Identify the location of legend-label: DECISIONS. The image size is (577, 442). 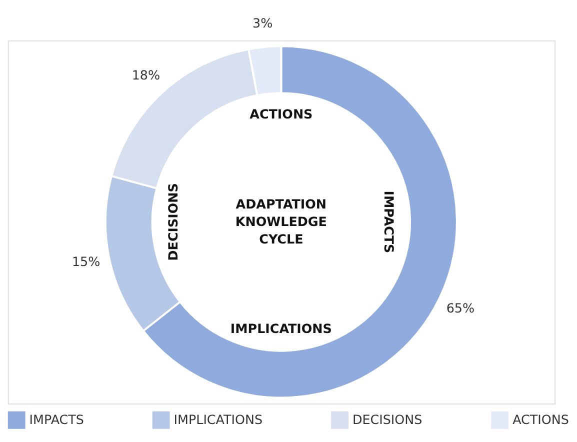
(387, 420).